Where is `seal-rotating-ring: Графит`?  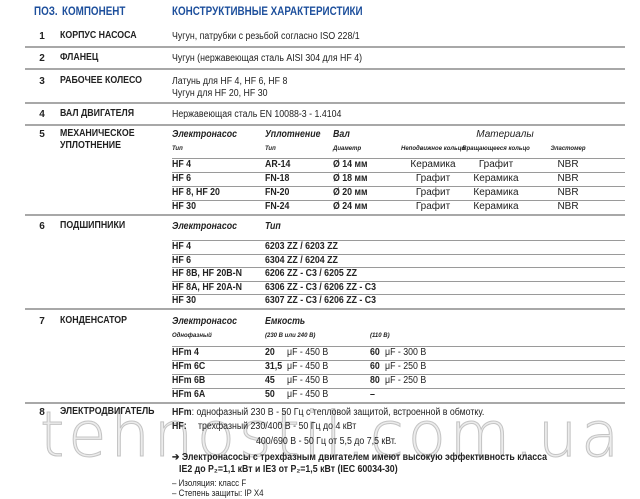
seal-rotating-ring: Графит is located at coordinates (496, 164).